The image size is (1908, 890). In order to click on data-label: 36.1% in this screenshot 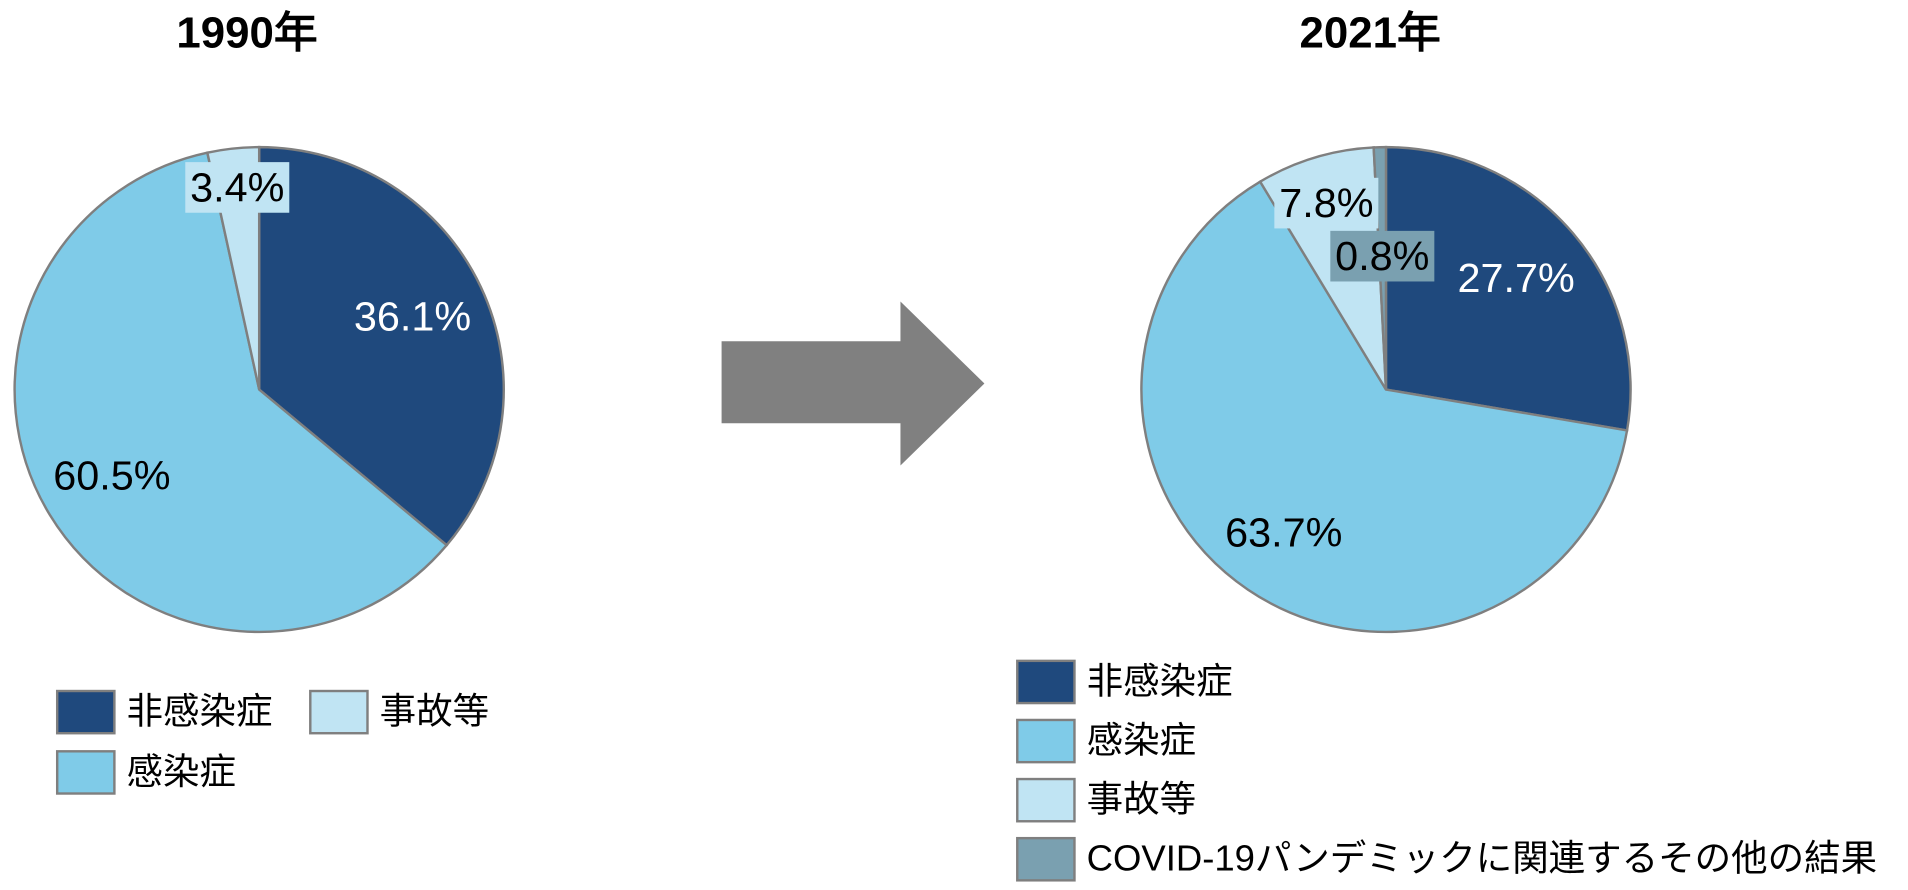, I will do `click(412, 317)`.